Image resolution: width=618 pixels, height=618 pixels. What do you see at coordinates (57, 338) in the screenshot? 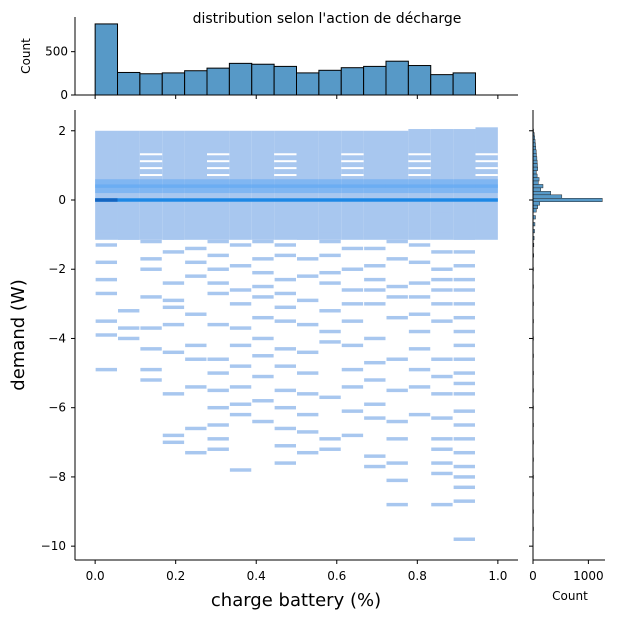
I see `y-tick-label: −4` at bounding box center [57, 338].